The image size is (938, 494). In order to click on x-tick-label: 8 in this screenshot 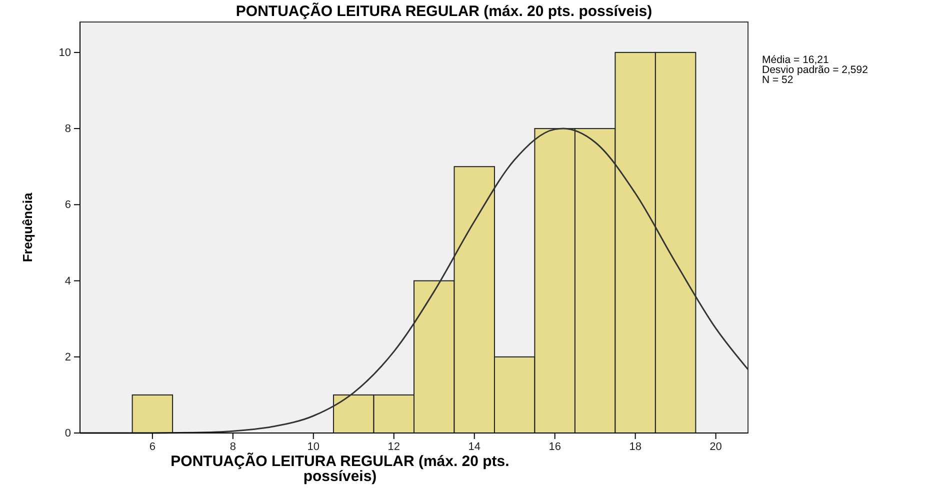, I will do `click(233, 446)`.